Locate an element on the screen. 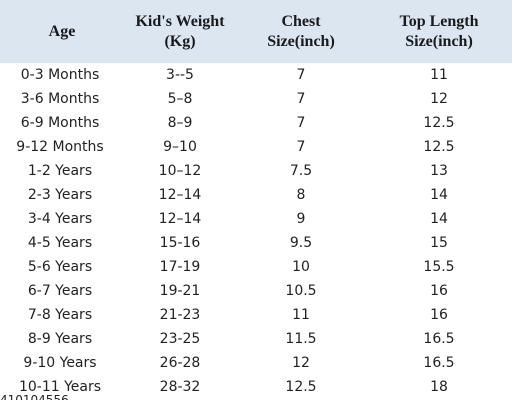 The width and height of the screenshot is (512, 400). cell-age: 3-4 Years is located at coordinates (60, 219).